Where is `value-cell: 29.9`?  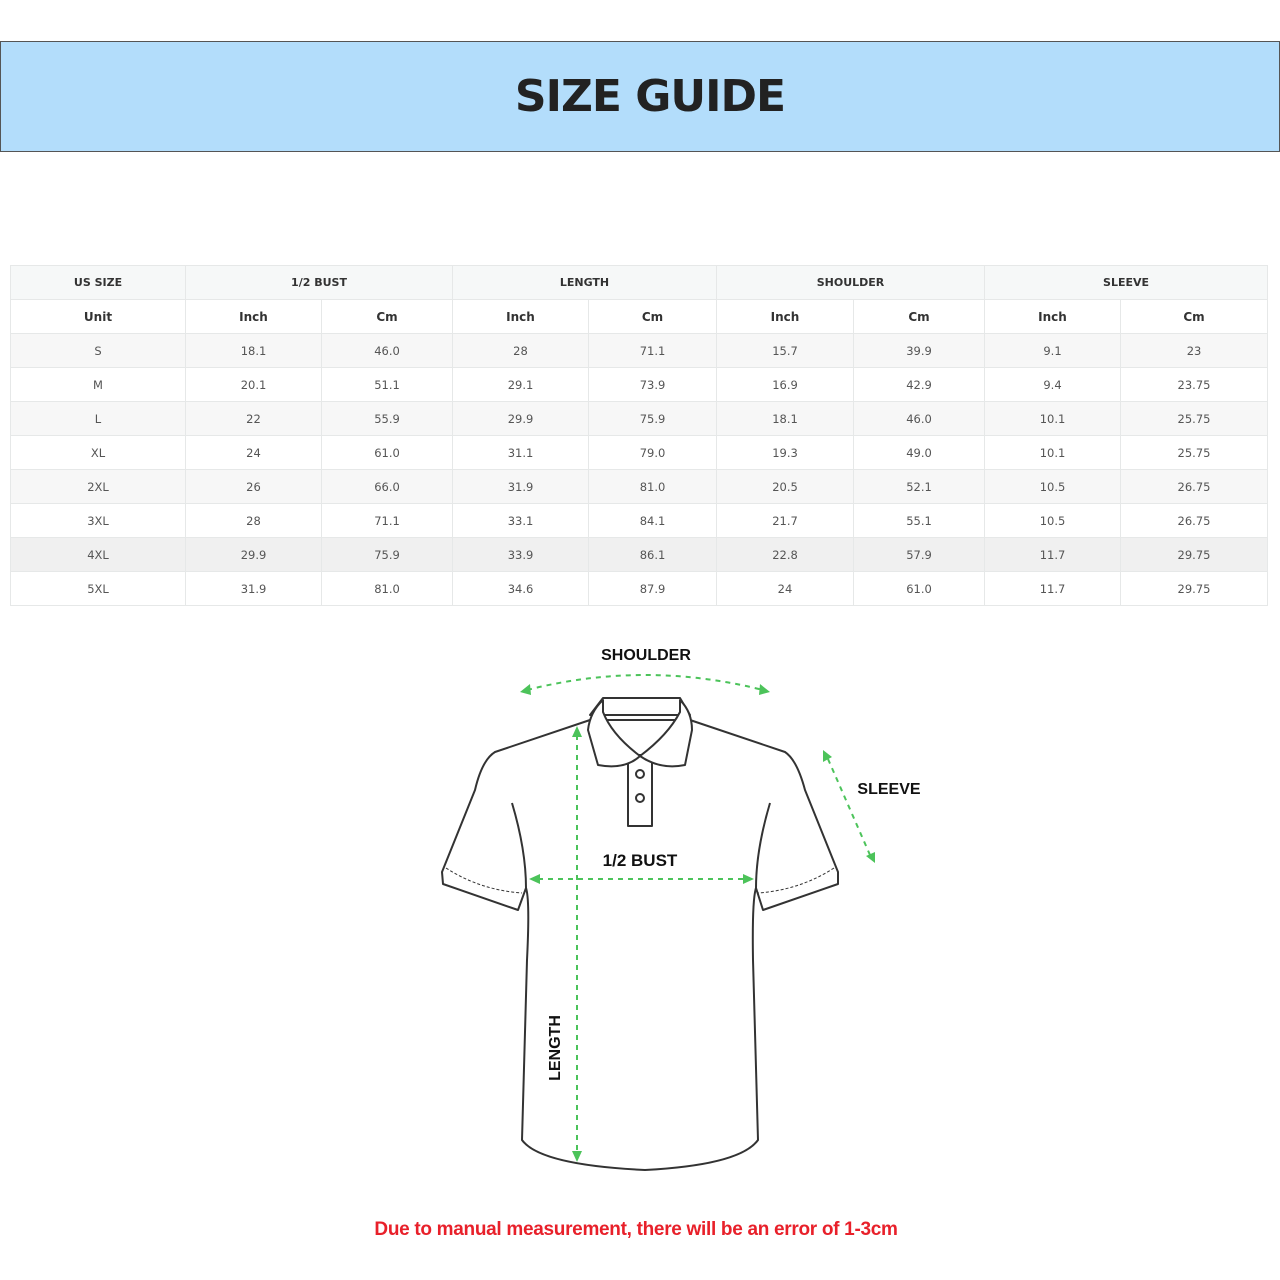 value-cell: 29.9 is located at coordinates (520, 418).